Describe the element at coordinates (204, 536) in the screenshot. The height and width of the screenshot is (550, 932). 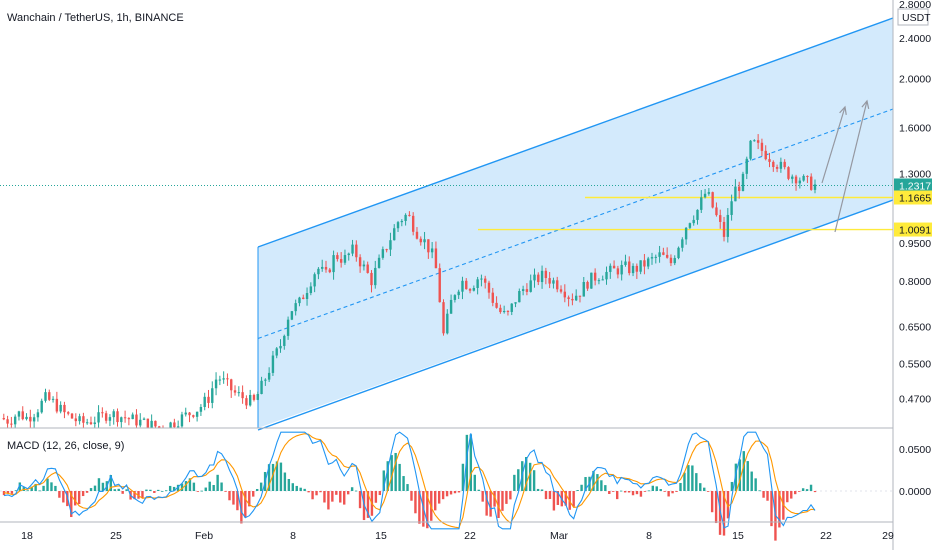
I see `time-tick-label: Feb` at that location.